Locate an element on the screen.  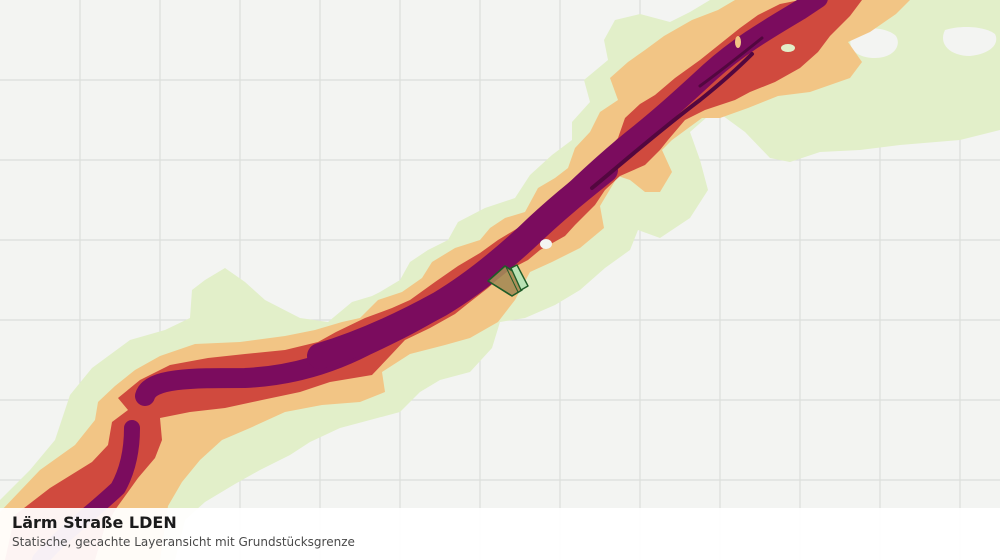
parcel-divider is located at coordinates (512, 279).